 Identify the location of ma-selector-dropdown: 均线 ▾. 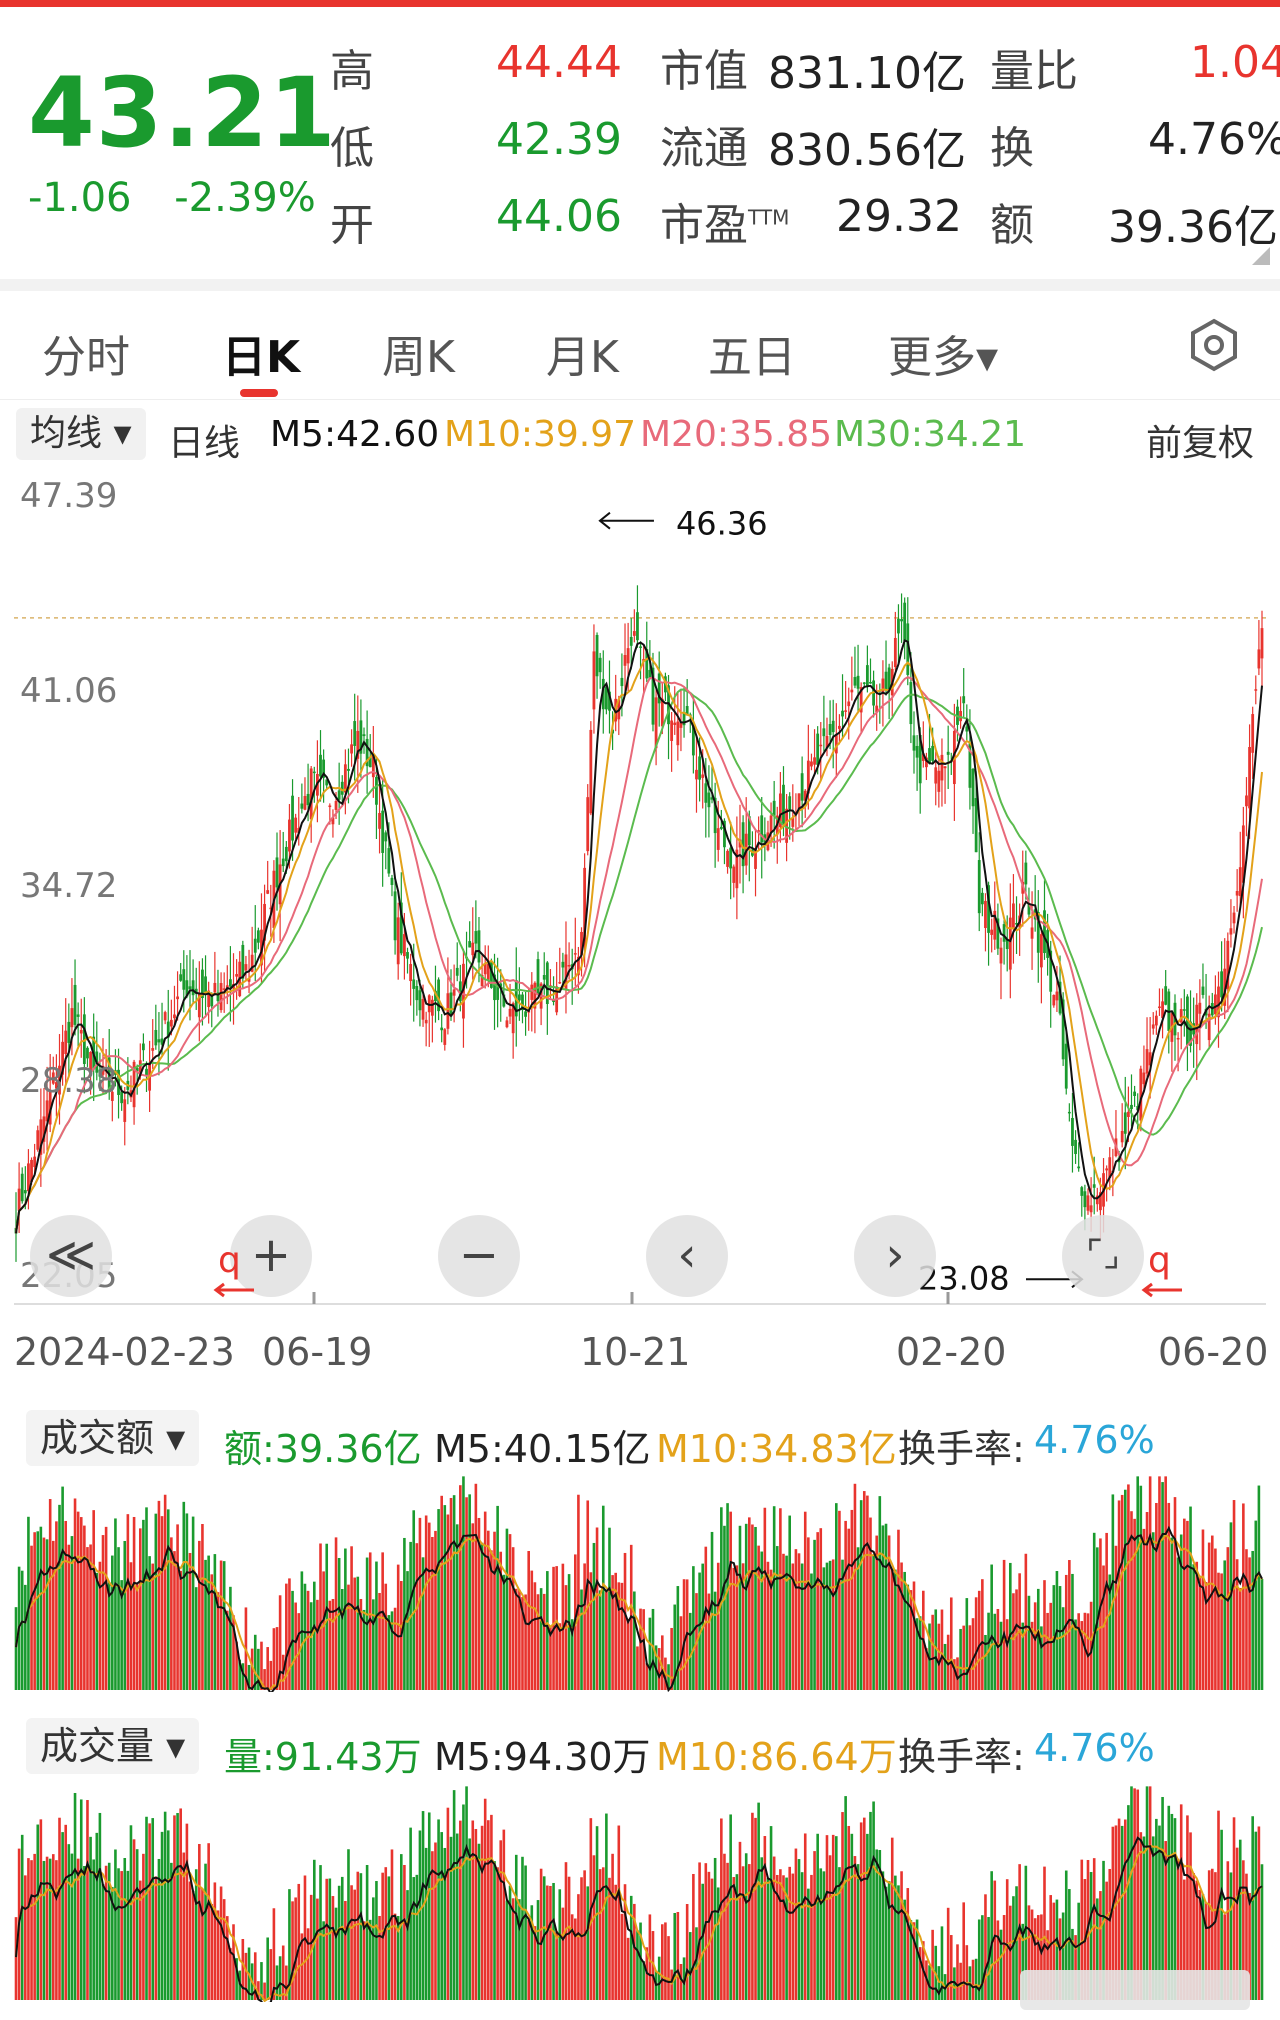
(81, 434).